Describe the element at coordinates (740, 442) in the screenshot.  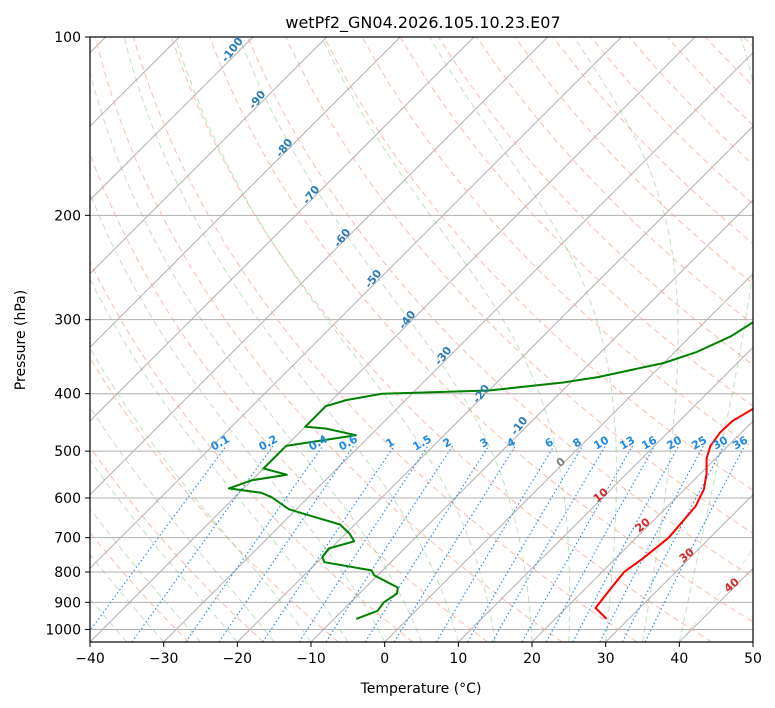
I see `mixing-ratio-label: 36` at that location.